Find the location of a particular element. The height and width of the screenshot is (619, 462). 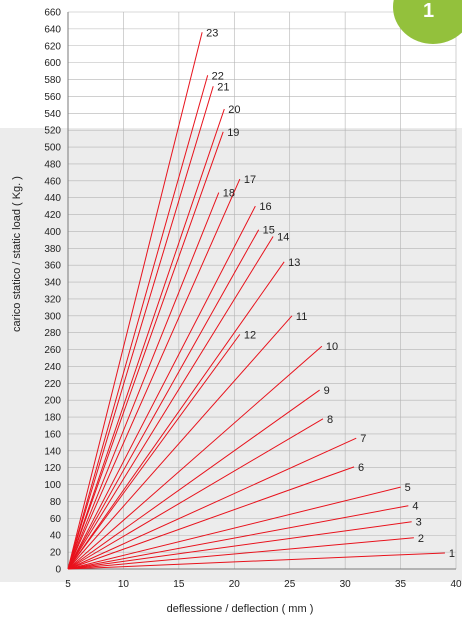

x-tick-label: 10 is located at coordinates (124, 584).